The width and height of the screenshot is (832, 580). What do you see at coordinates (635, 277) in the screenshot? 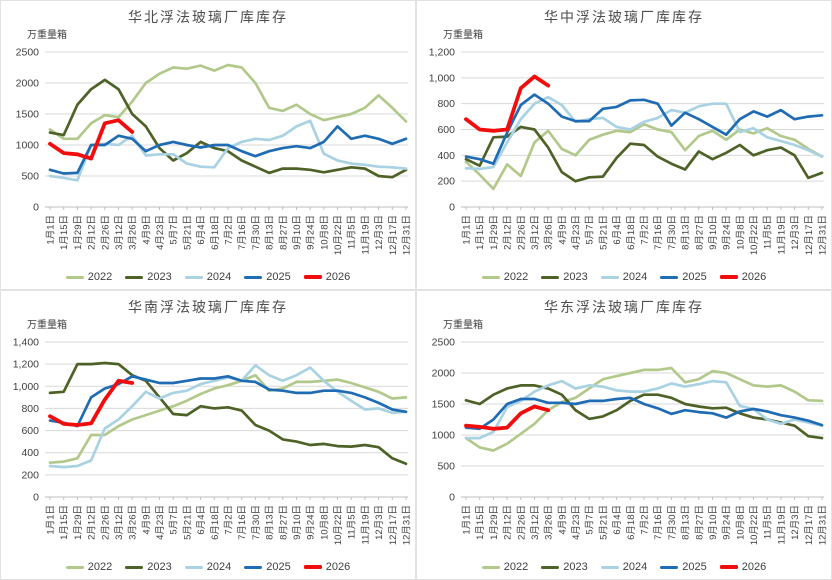
I see `legend-label-2024: 2024` at bounding box center [635, 277].